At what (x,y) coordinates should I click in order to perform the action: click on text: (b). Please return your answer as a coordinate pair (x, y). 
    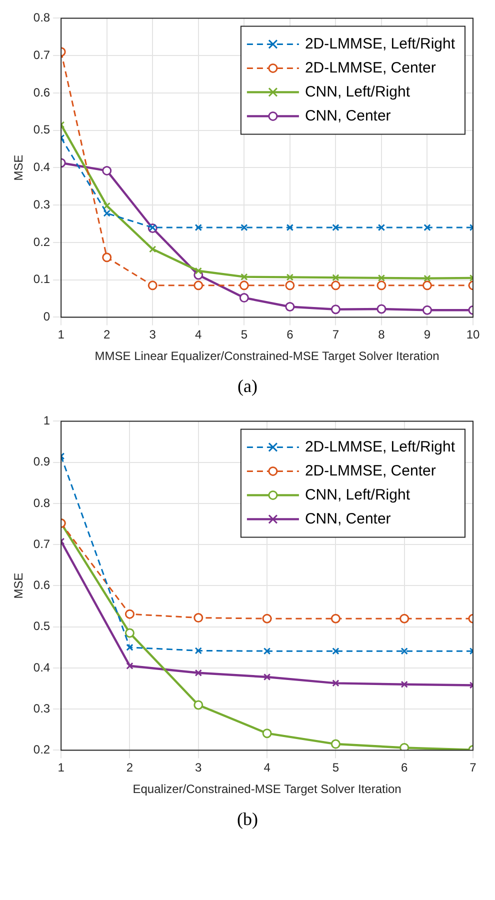
    Looking at the image, I should click on (247, 819).